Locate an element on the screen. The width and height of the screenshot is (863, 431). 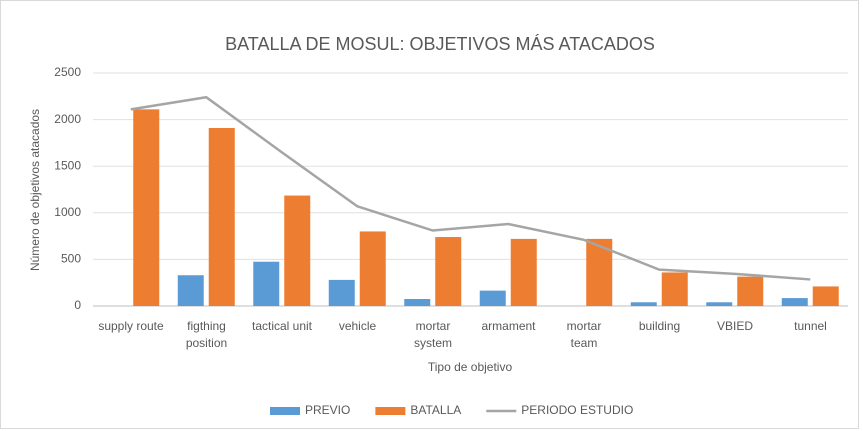
y-tick-label: 500 is located at coordinates (71, 259).